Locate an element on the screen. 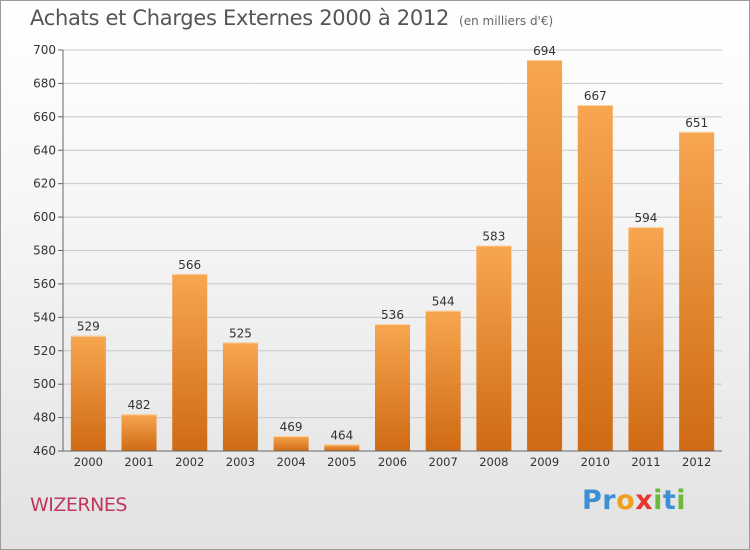  y-tick-label: 580 is located at coordinates (44, 251).